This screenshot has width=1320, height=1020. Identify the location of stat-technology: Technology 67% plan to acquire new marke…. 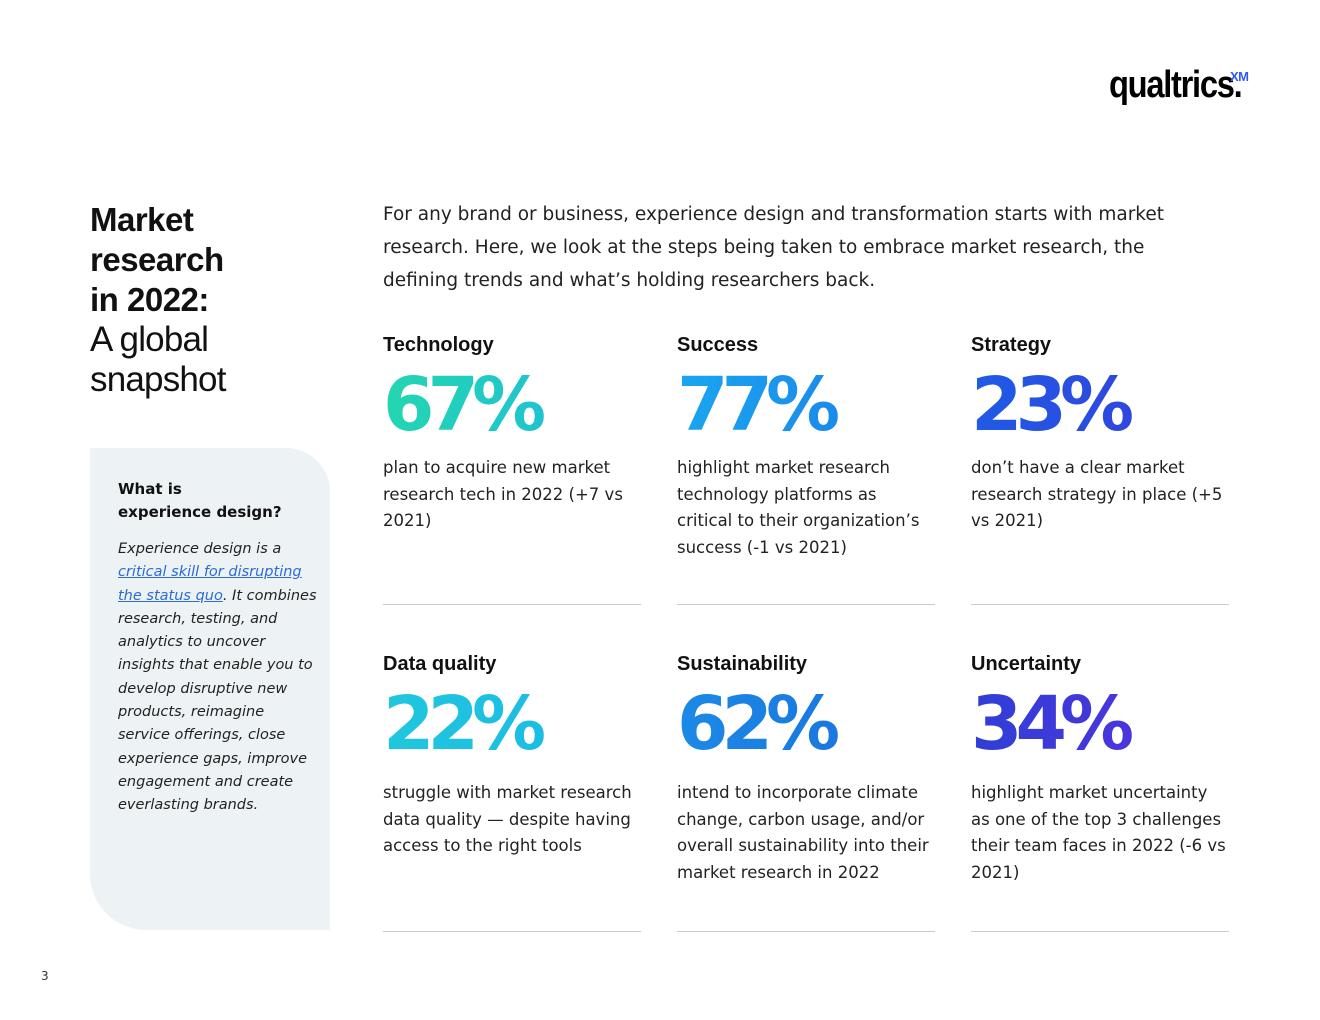
(512, 431).